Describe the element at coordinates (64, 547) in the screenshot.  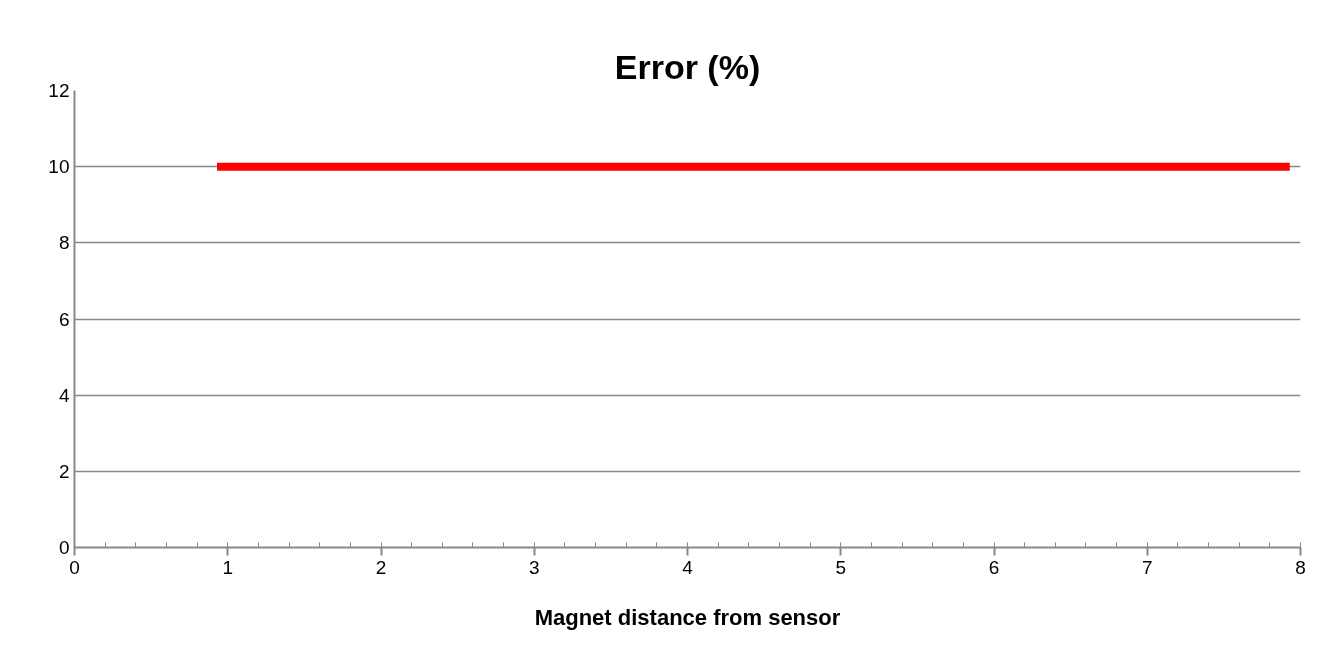
I see `y-tick-label: 0` at that location.